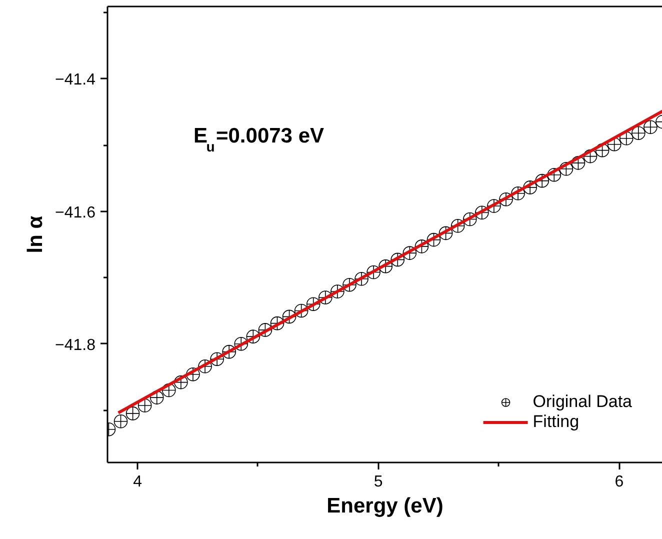 This screenshot has width=662, height=539. Describe the element at coordinates (582, 402) in the screenshot. I see `legend-label: Original Data` at that location.